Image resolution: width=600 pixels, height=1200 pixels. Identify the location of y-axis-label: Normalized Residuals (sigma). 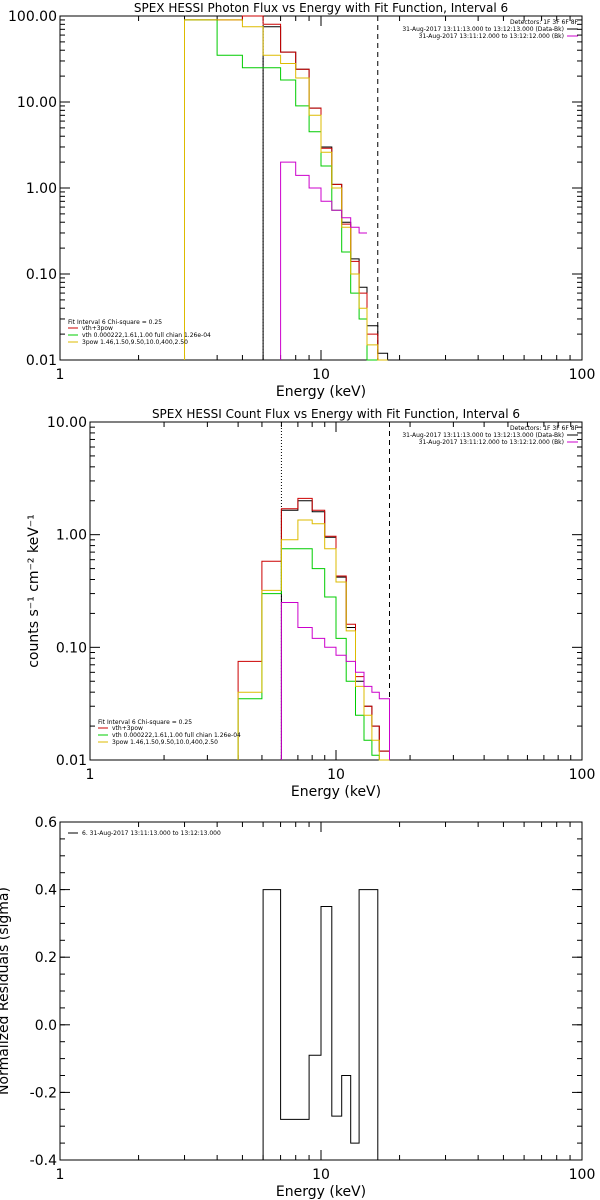
(6, 991).